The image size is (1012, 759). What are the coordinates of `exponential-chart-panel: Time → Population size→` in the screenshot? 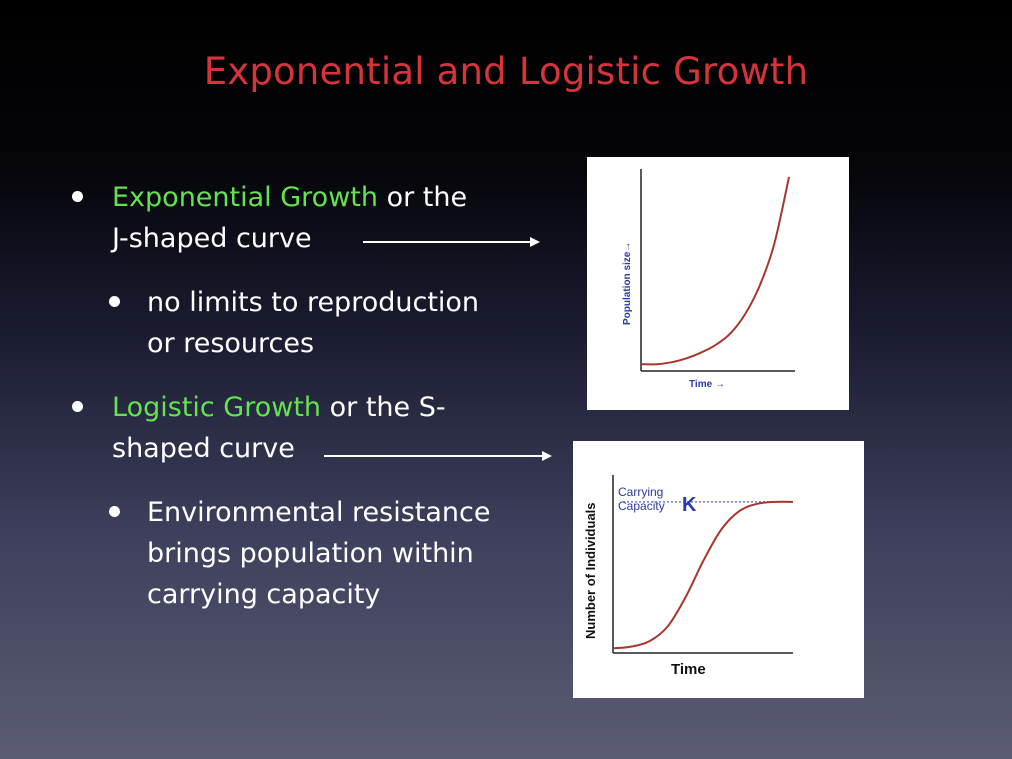 It's located at (718, 283).